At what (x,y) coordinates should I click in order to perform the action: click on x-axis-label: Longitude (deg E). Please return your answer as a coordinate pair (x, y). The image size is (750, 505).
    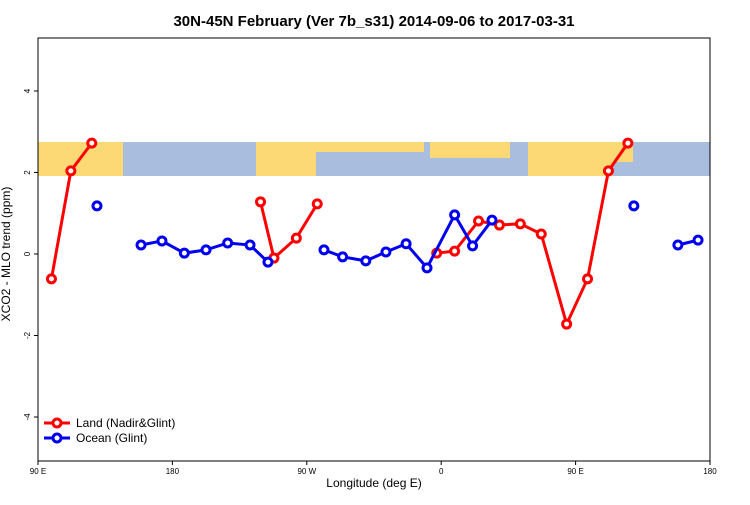
    Looking at the image, I should click on (373, 483).